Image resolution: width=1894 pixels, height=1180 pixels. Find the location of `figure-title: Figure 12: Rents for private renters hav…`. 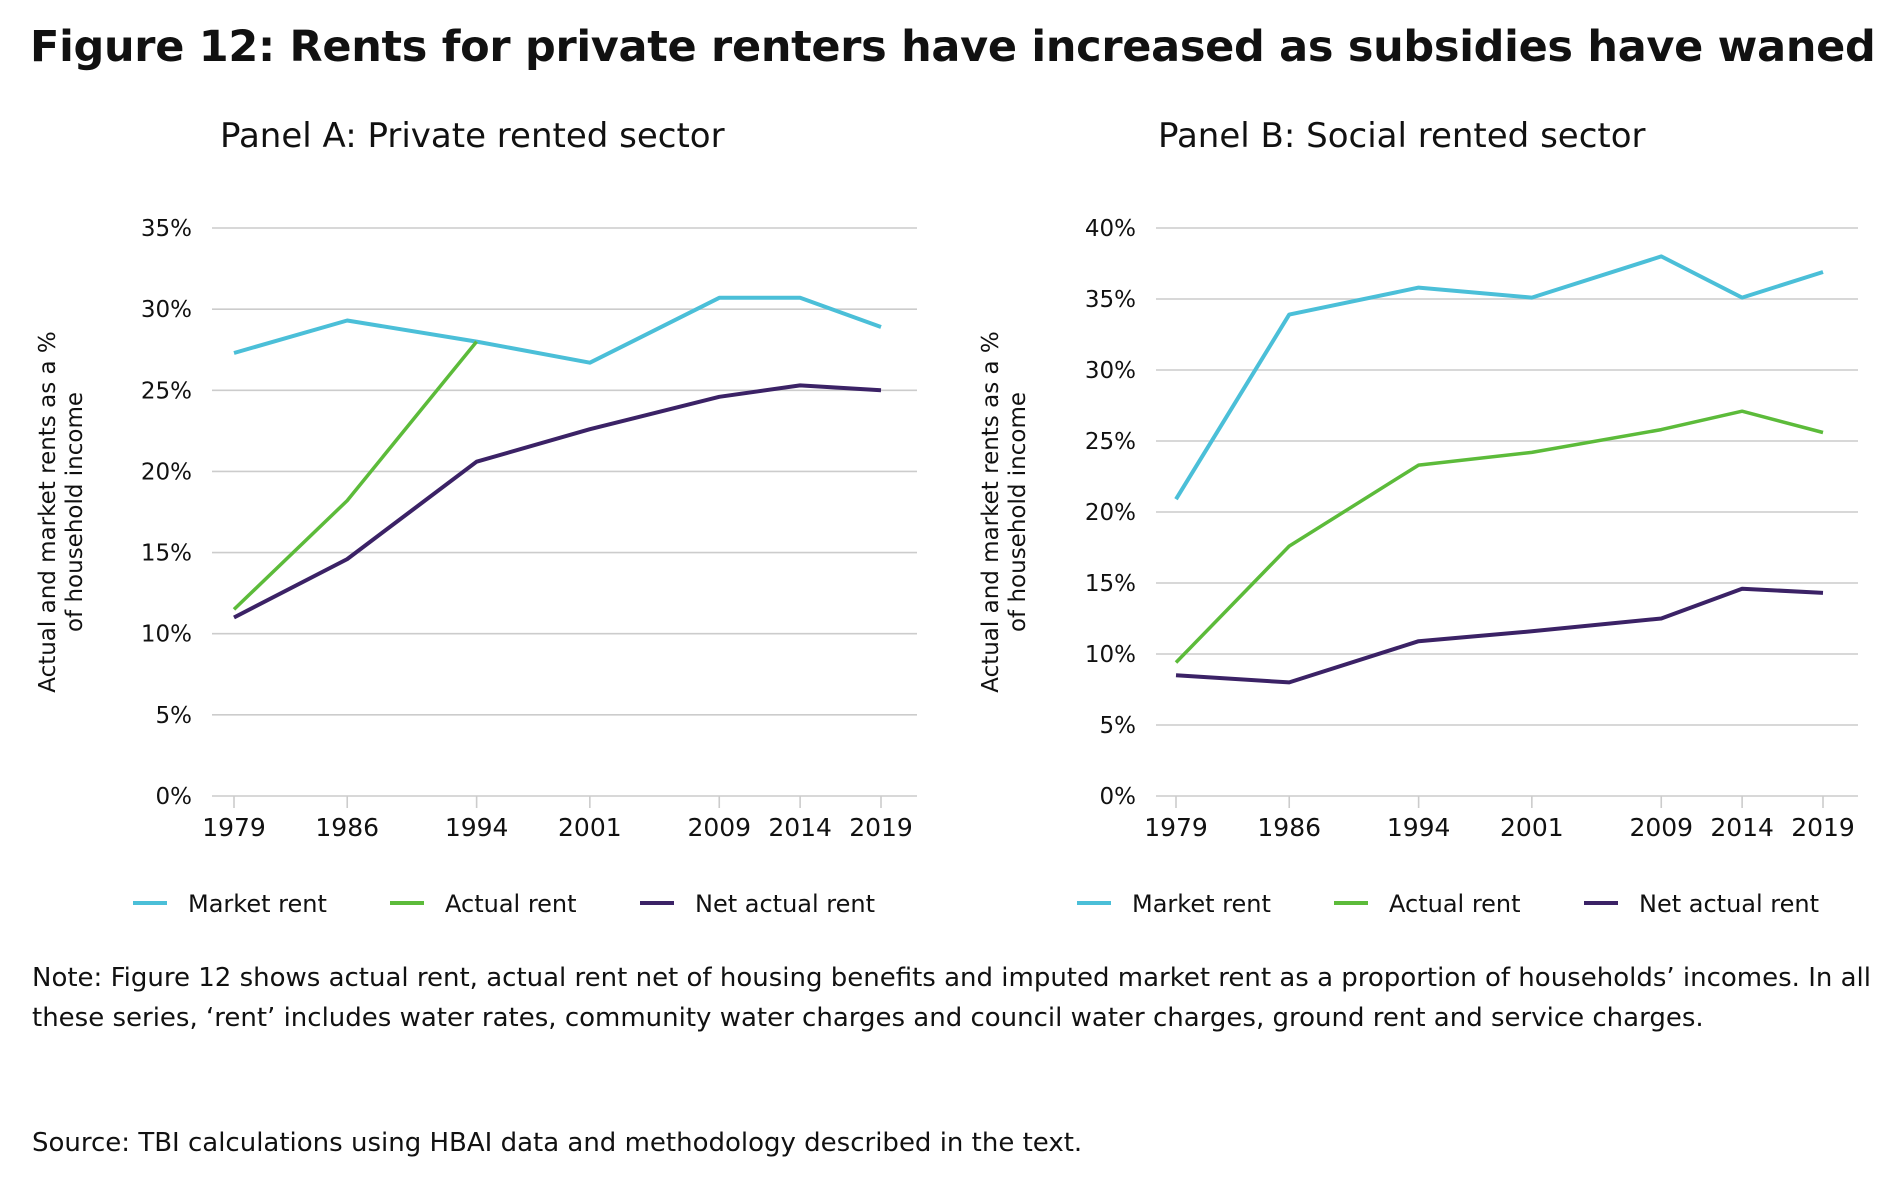

figure-title: Figure 12: Rents for private renters hav… is located at coordinates (953, 47).